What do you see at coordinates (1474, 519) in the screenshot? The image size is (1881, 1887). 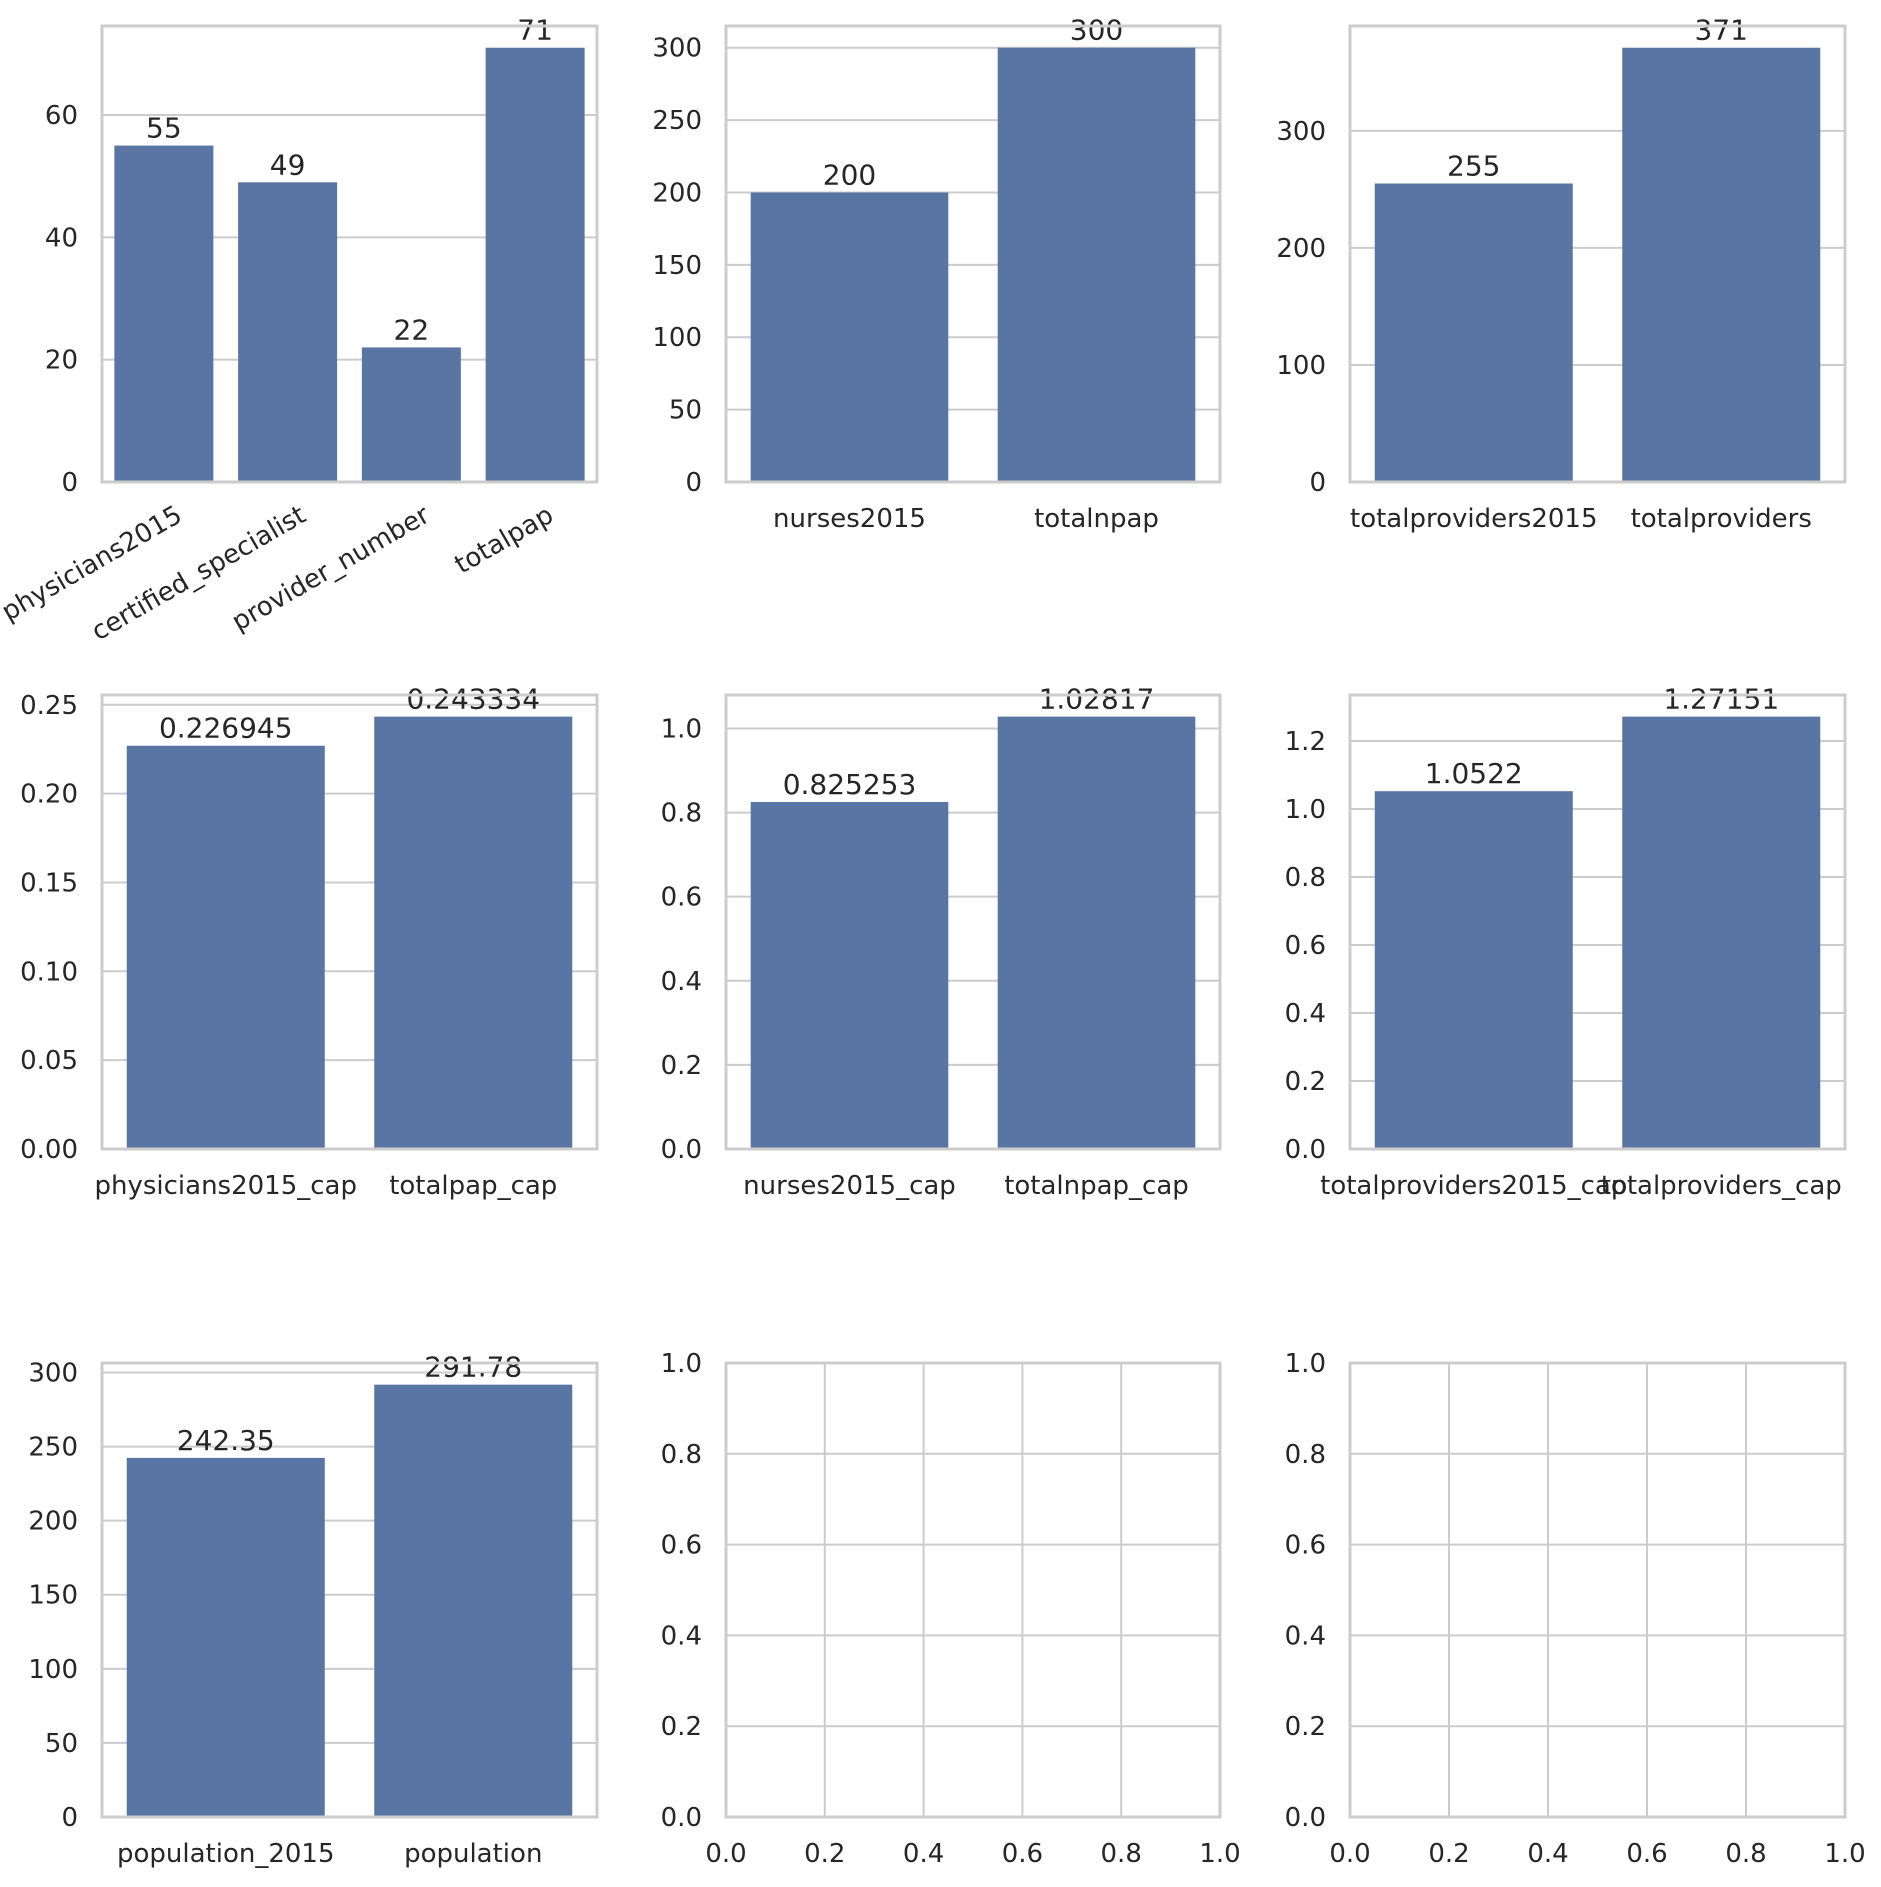 I see `x-tick-label: totalproviders2015` at bounding box center [1474, 519].